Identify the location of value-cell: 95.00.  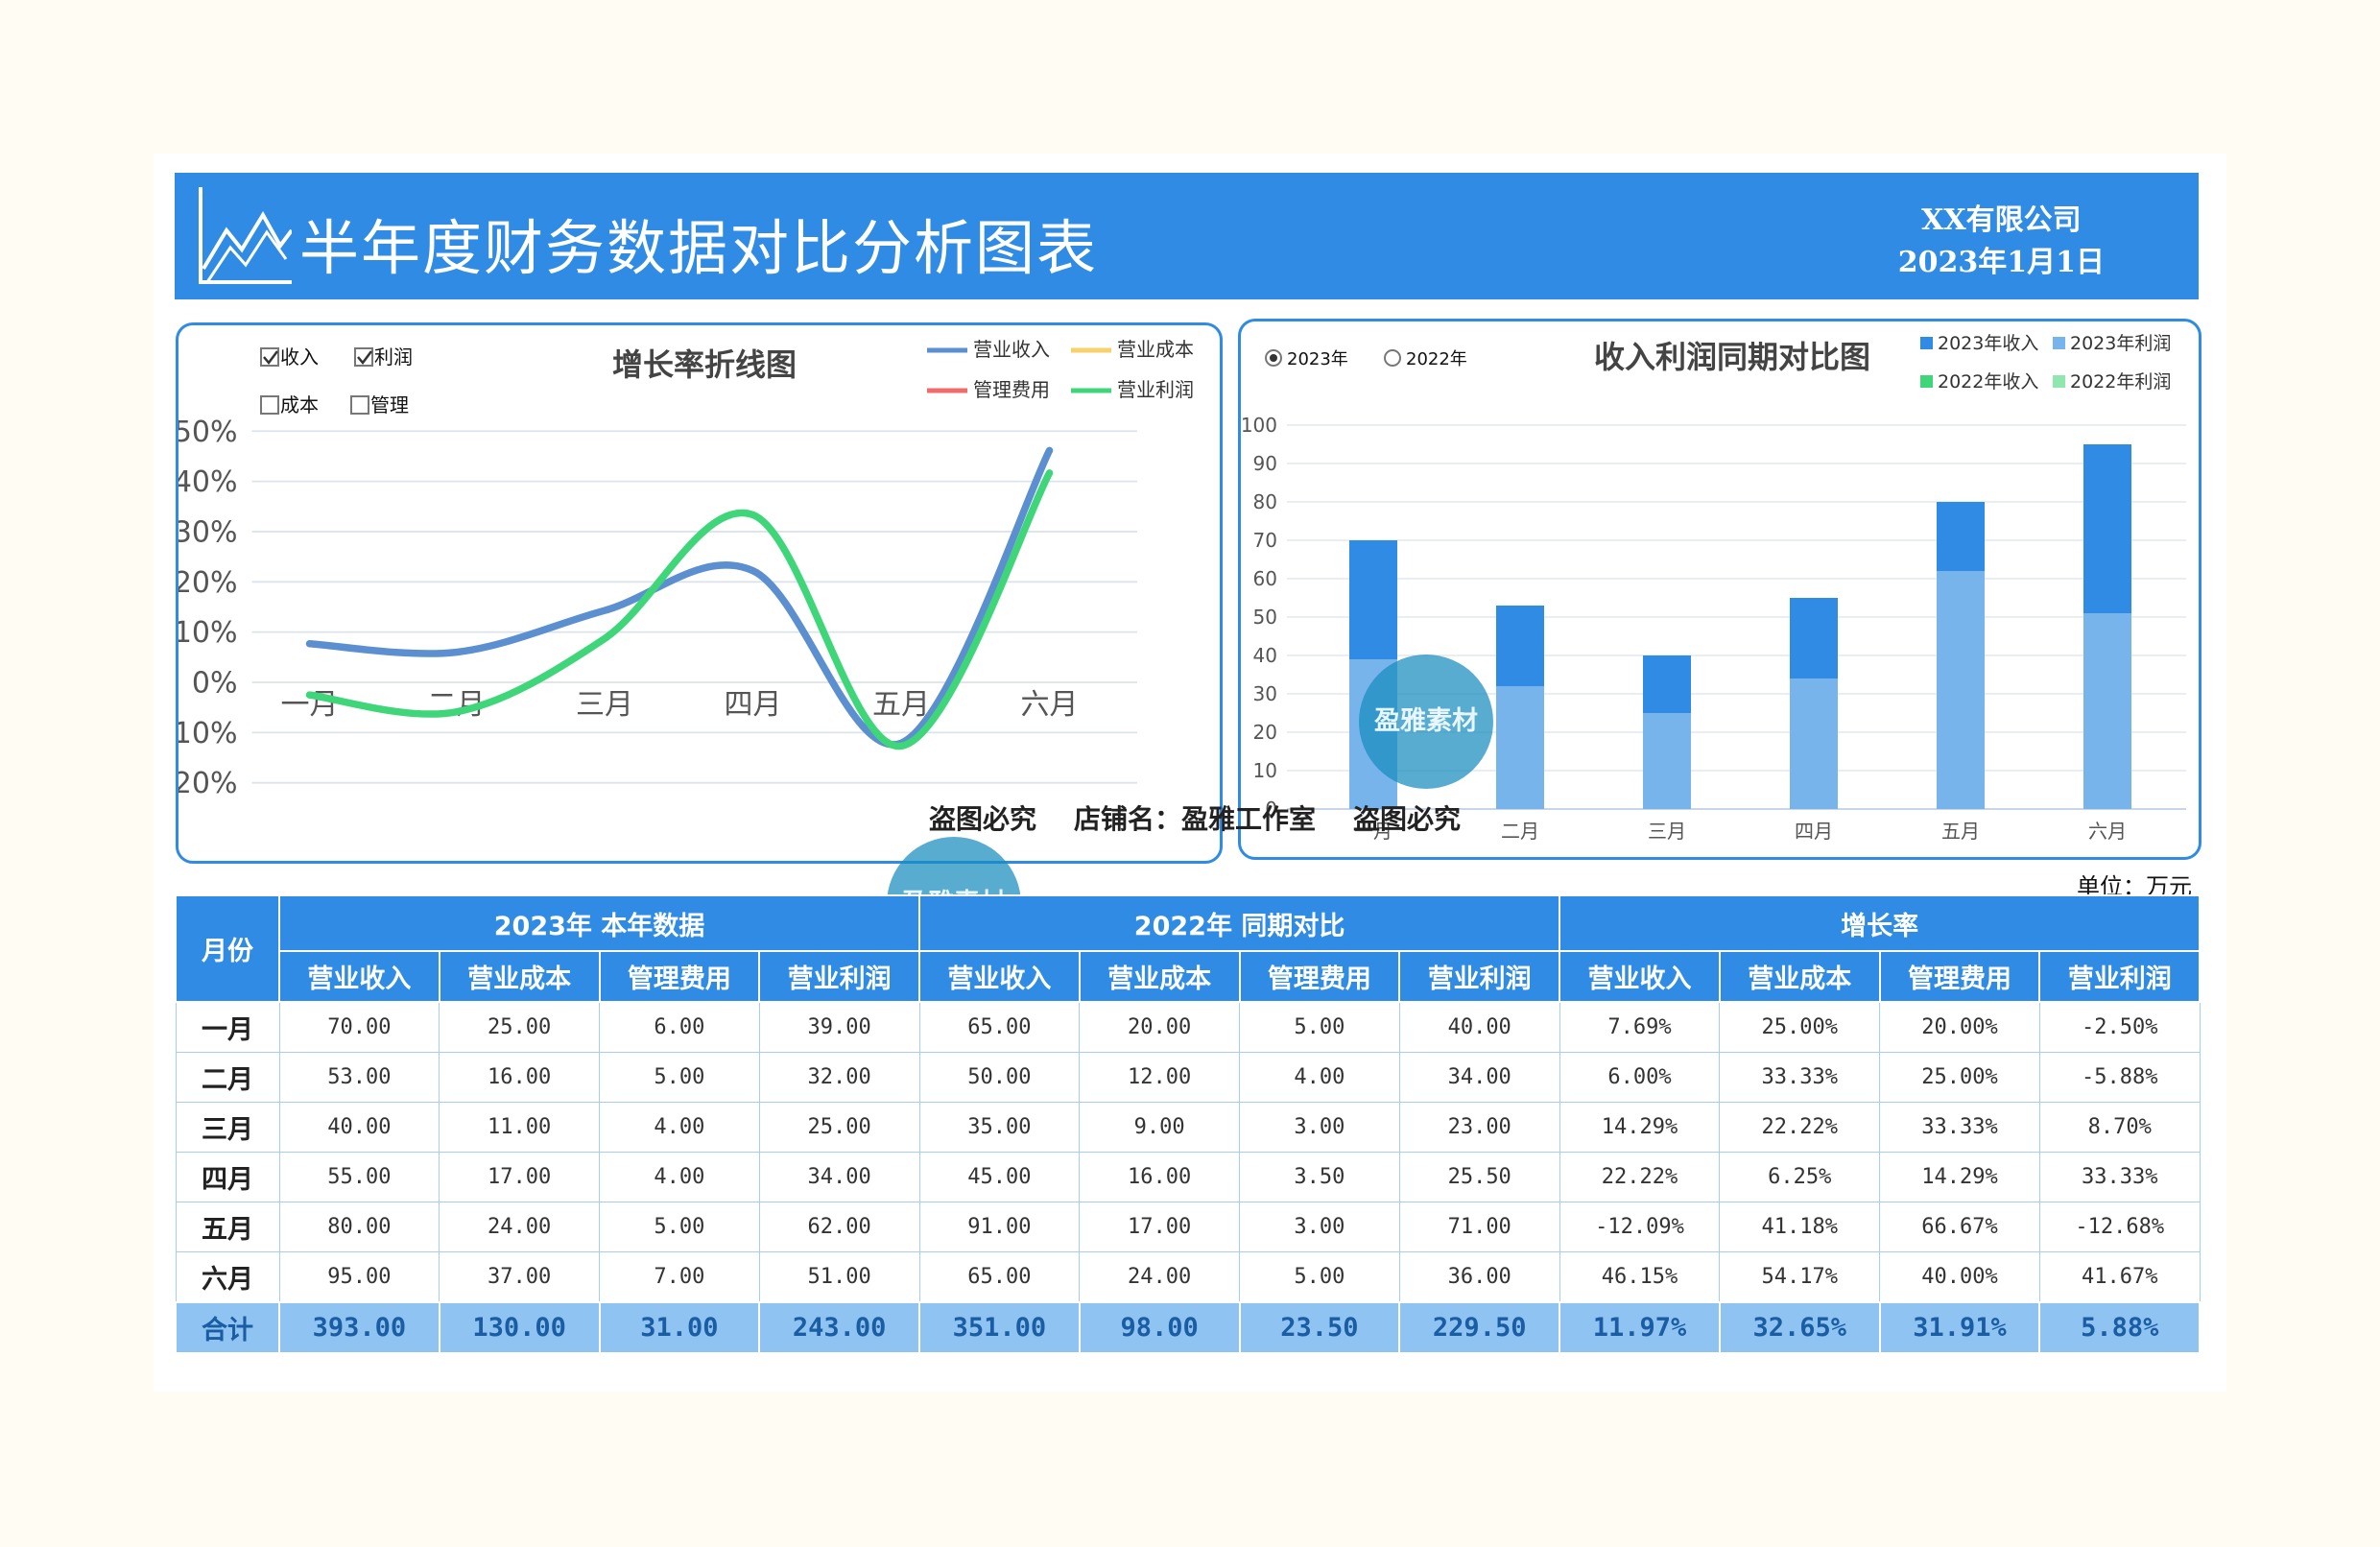
(359, 1277).